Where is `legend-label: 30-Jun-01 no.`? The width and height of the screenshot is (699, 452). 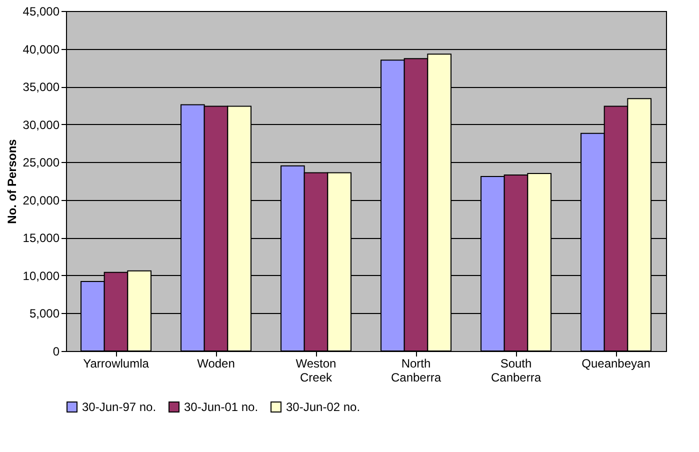 legend-label: 30-Jun-01 no. is located at coordinates (221, 407).